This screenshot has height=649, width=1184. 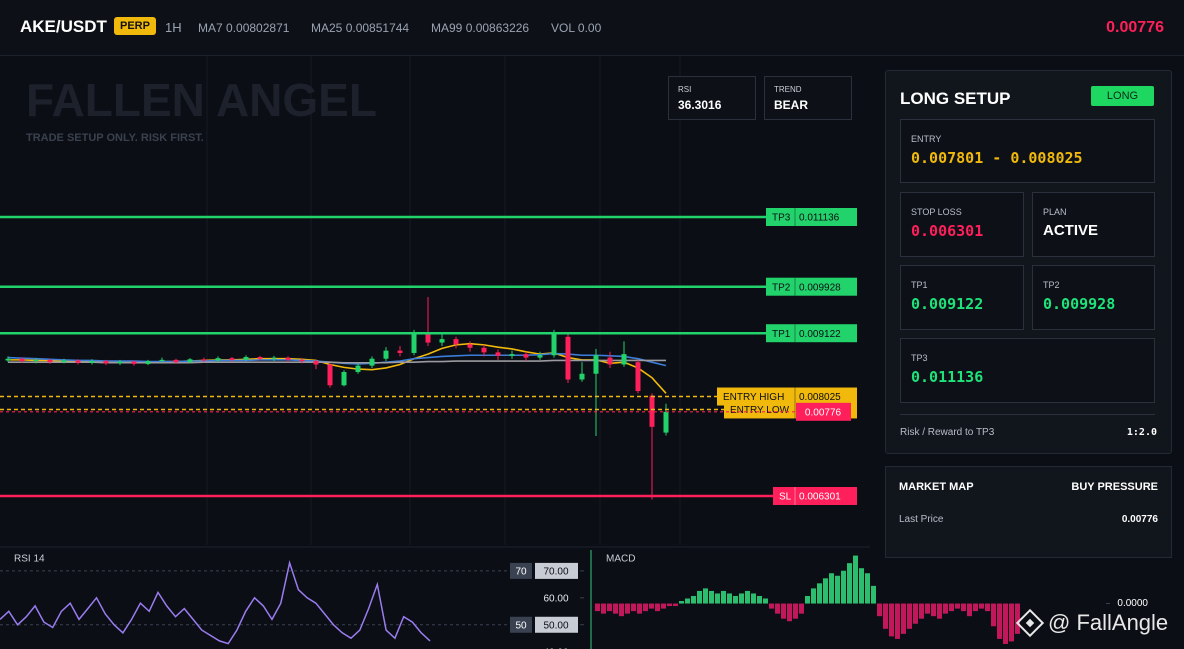 What do you see at coordinates (210, 28) in the screenshot?
I see `indicator-label: MA7` at bounding box center [210, 28].